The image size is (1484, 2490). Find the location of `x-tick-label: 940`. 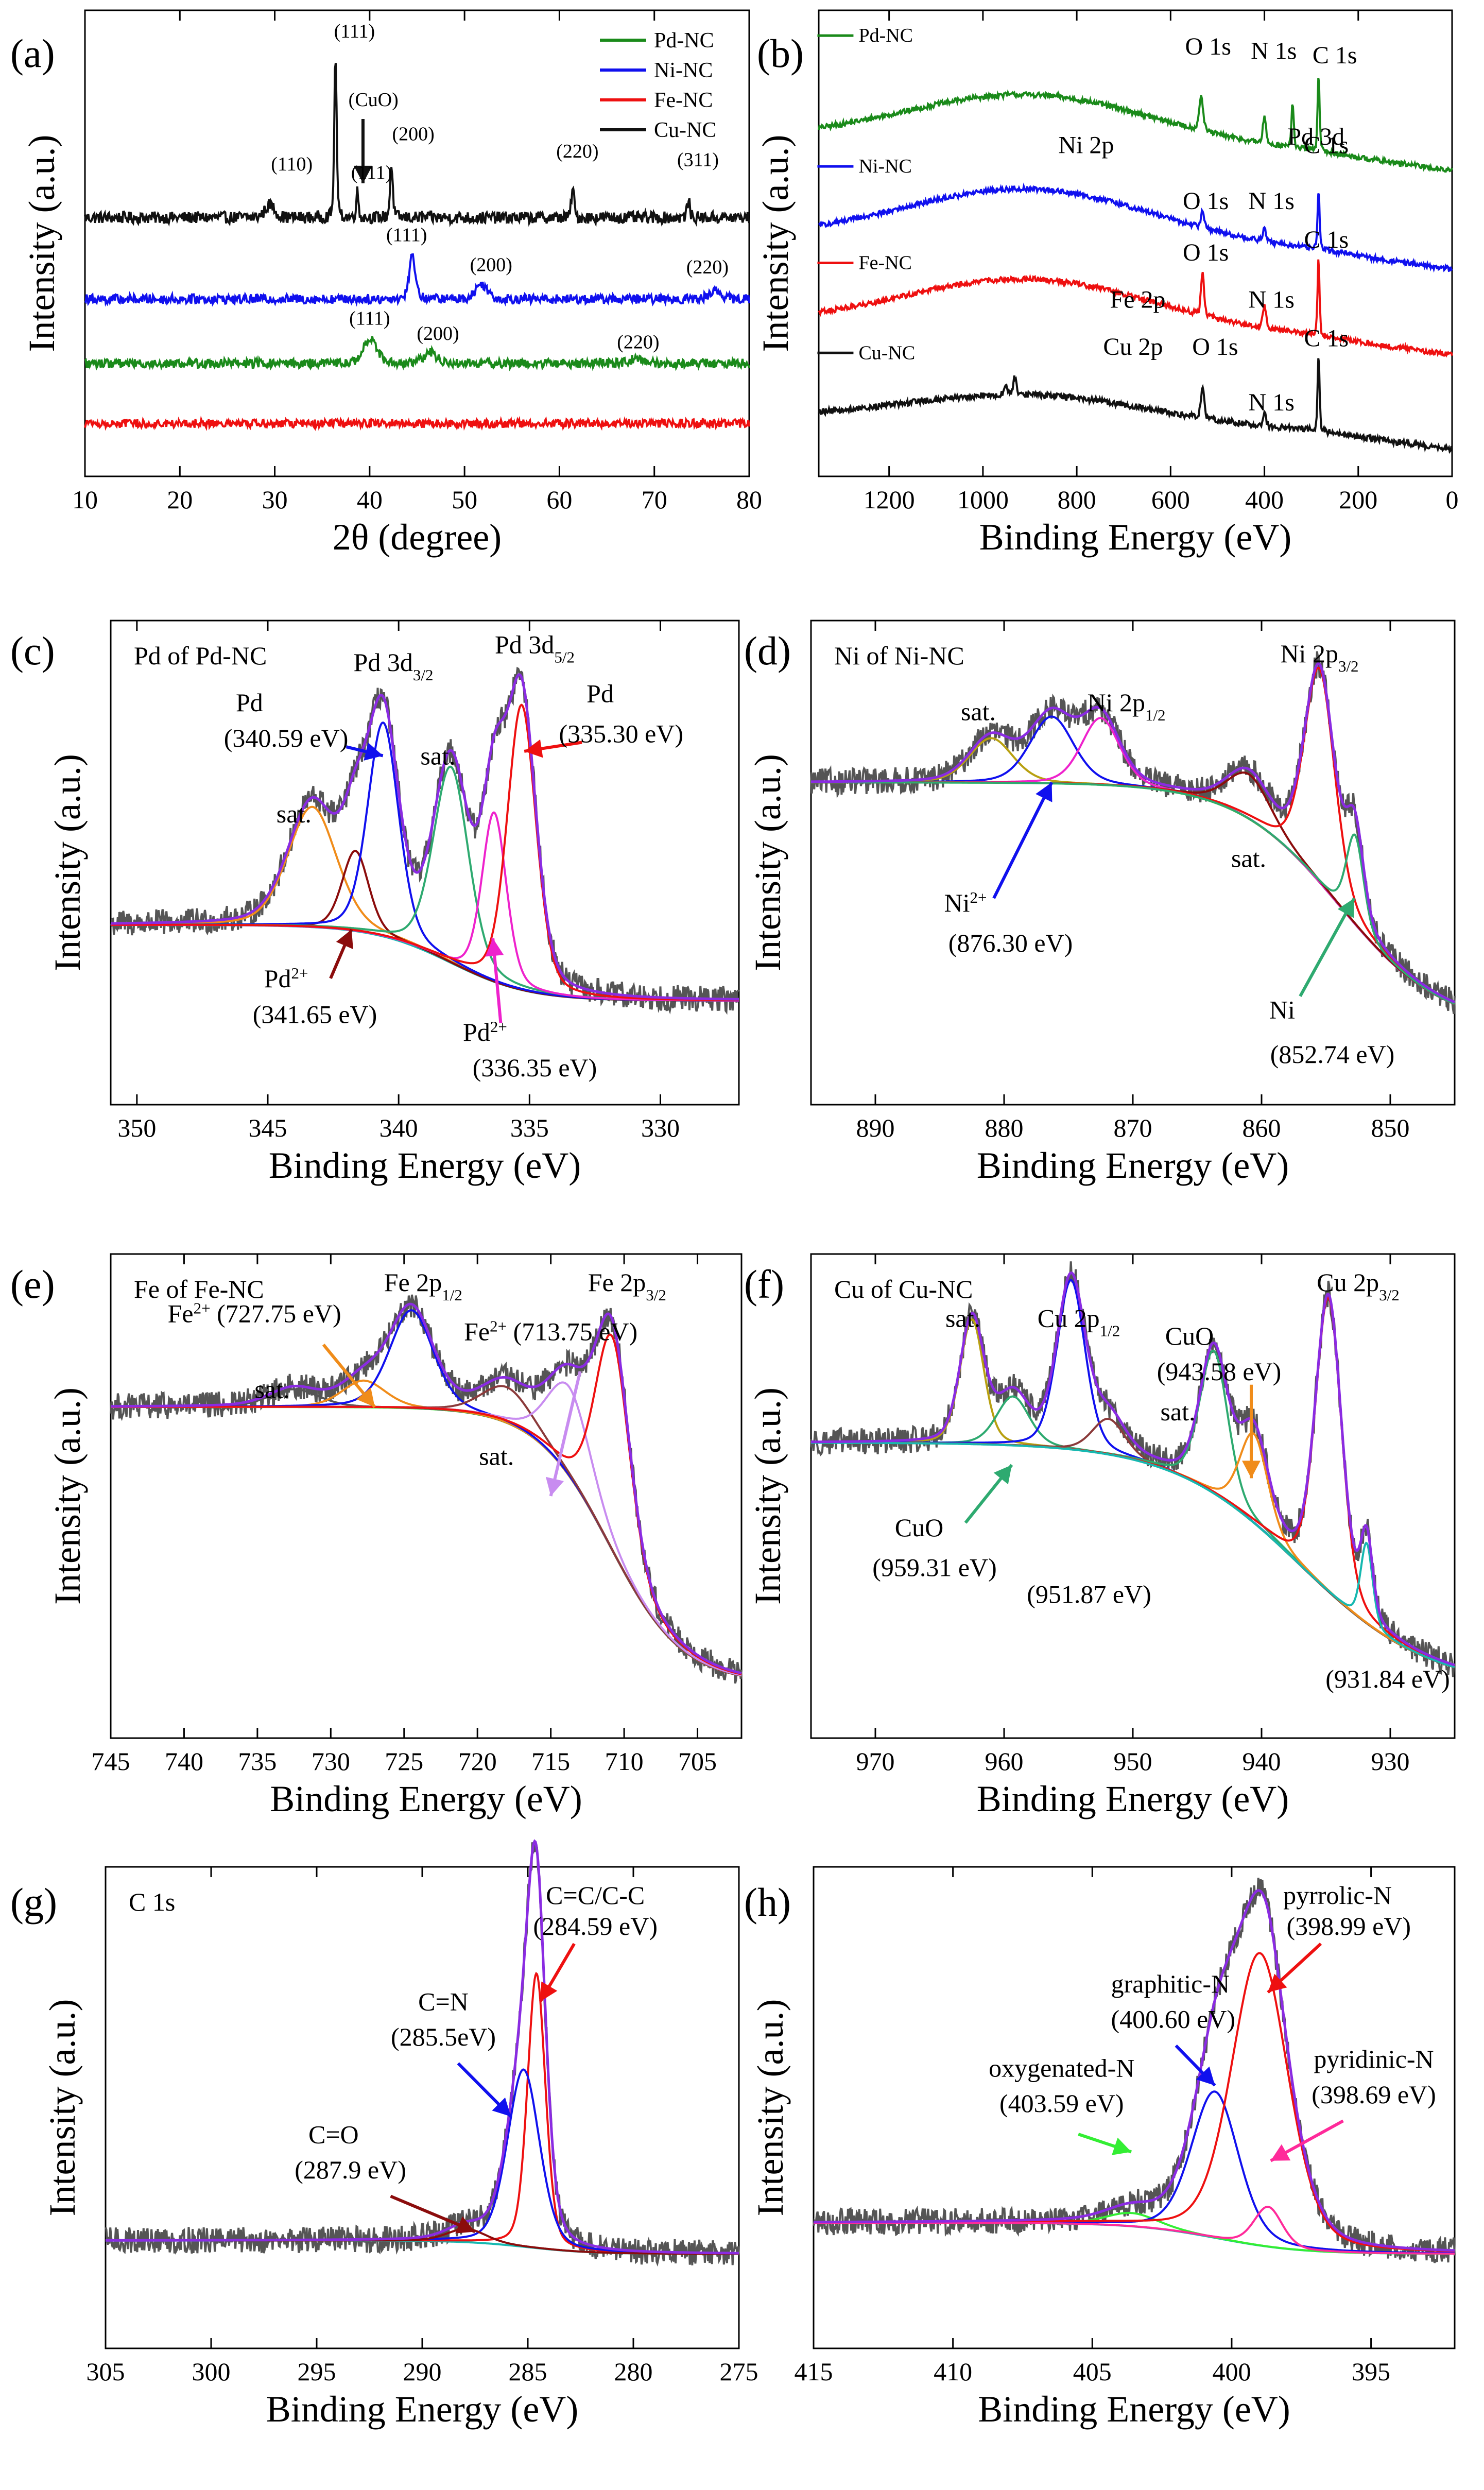

x-tick-label: 940 is located at coordinates (1262, 1761).